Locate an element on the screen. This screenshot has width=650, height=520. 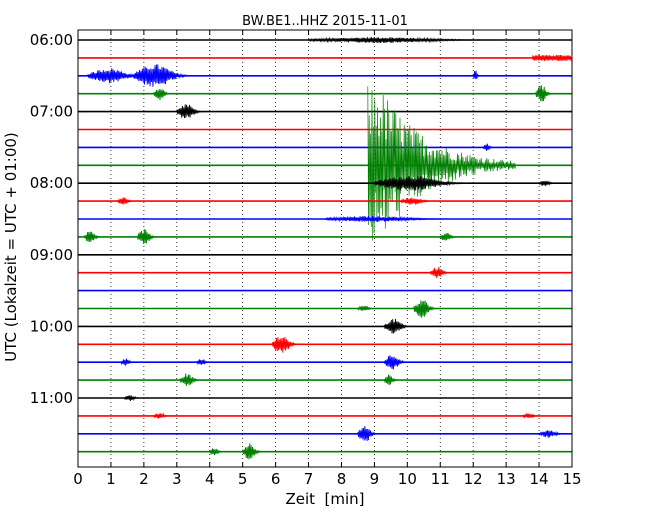
x-tick-label: 4 is located at coordinates (210, 479).